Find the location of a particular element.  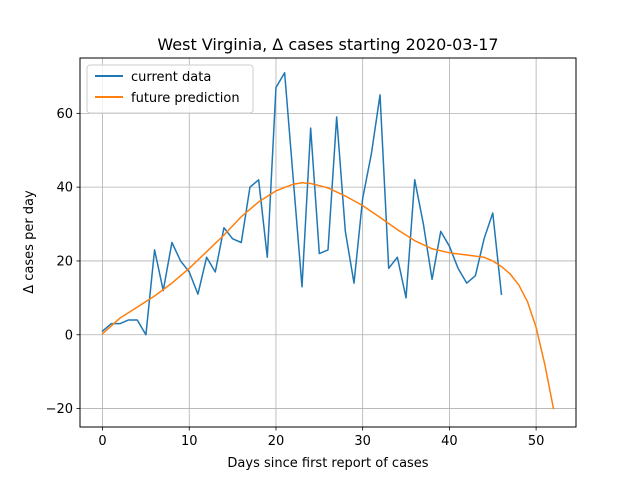

y-axis: −20 0 20 40 60 is located at coordinates (63, 262).